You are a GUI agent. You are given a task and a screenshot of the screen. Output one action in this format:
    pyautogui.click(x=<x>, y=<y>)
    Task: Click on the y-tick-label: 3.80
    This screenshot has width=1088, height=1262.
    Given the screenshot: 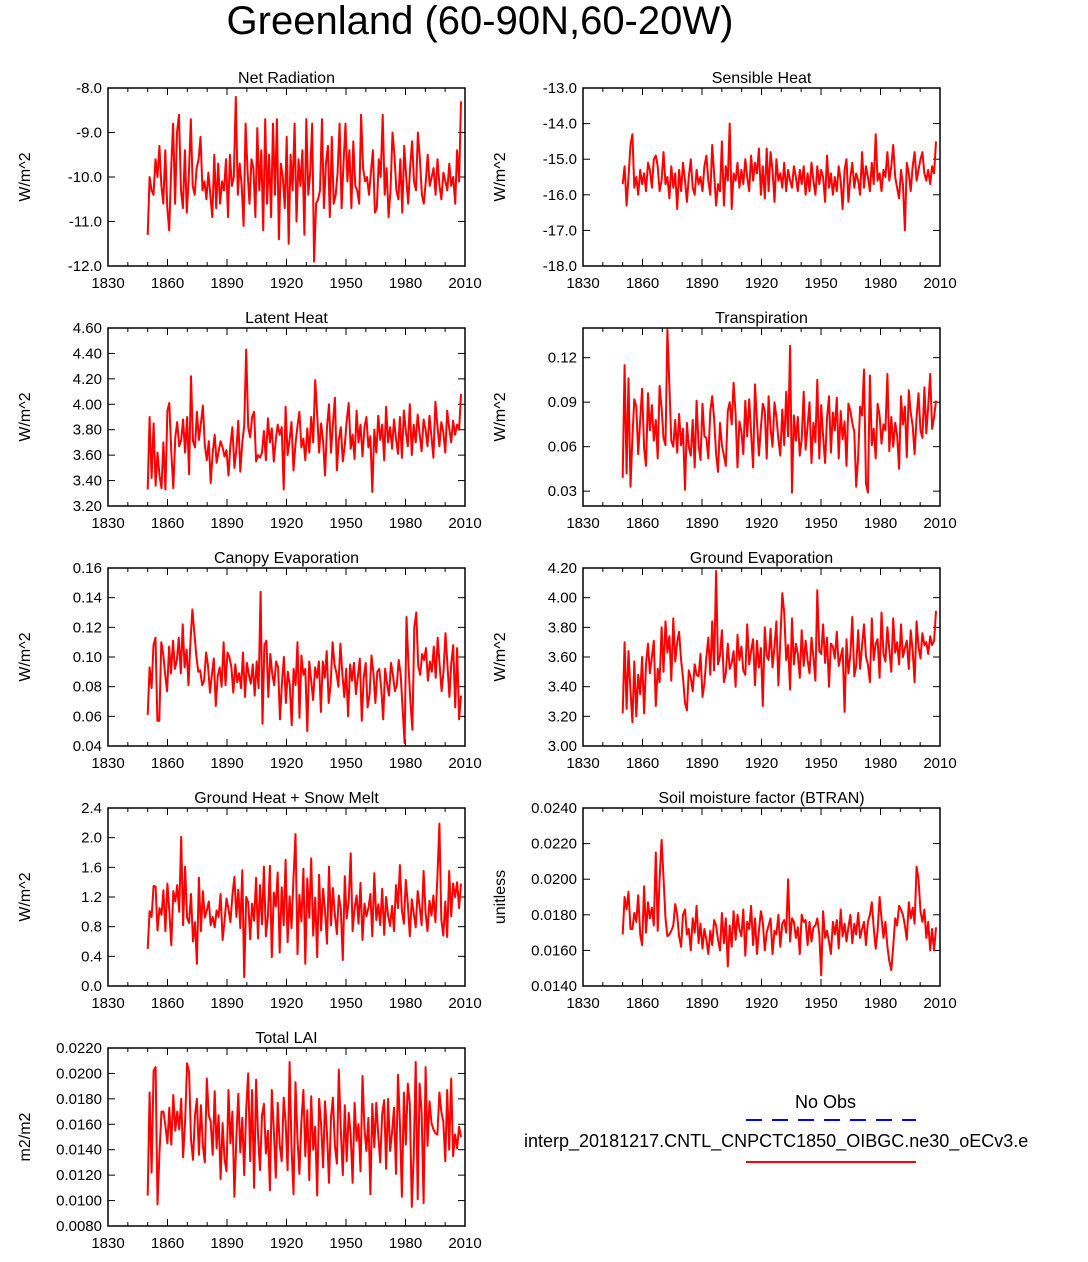 What is the action you would take?
    pyautogui.click(x=562, y=627)
    